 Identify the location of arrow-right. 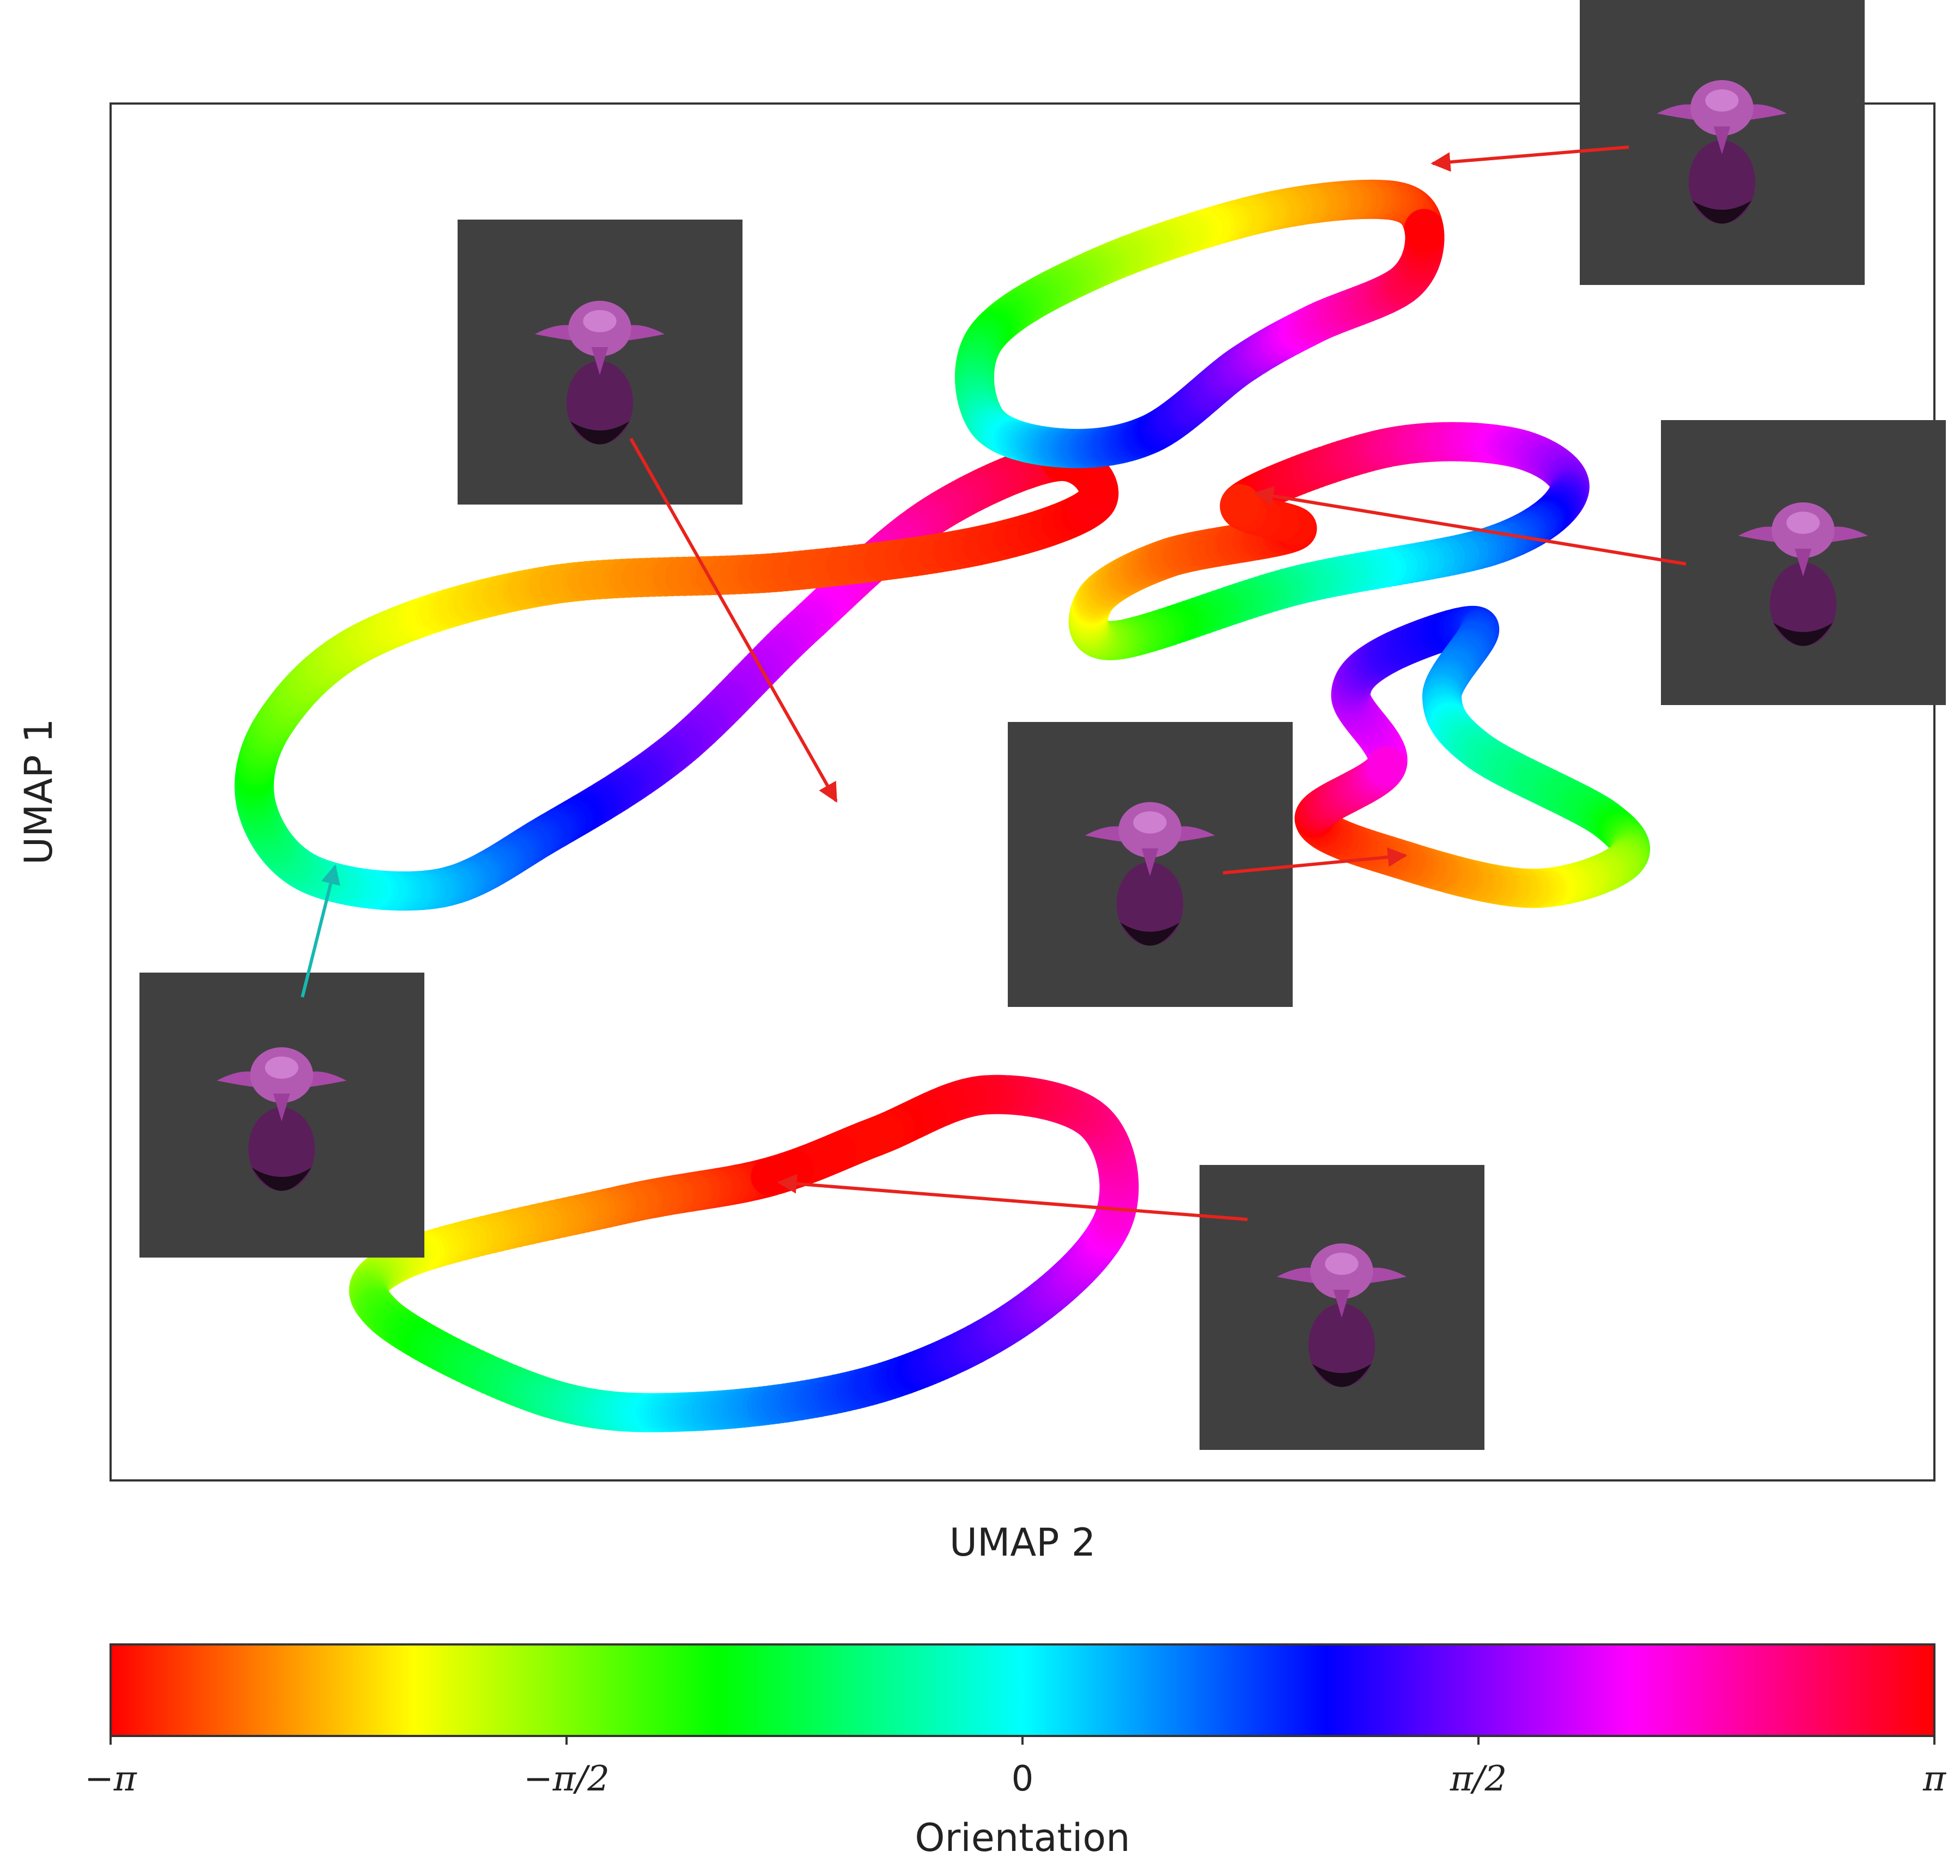
(1470, 526).